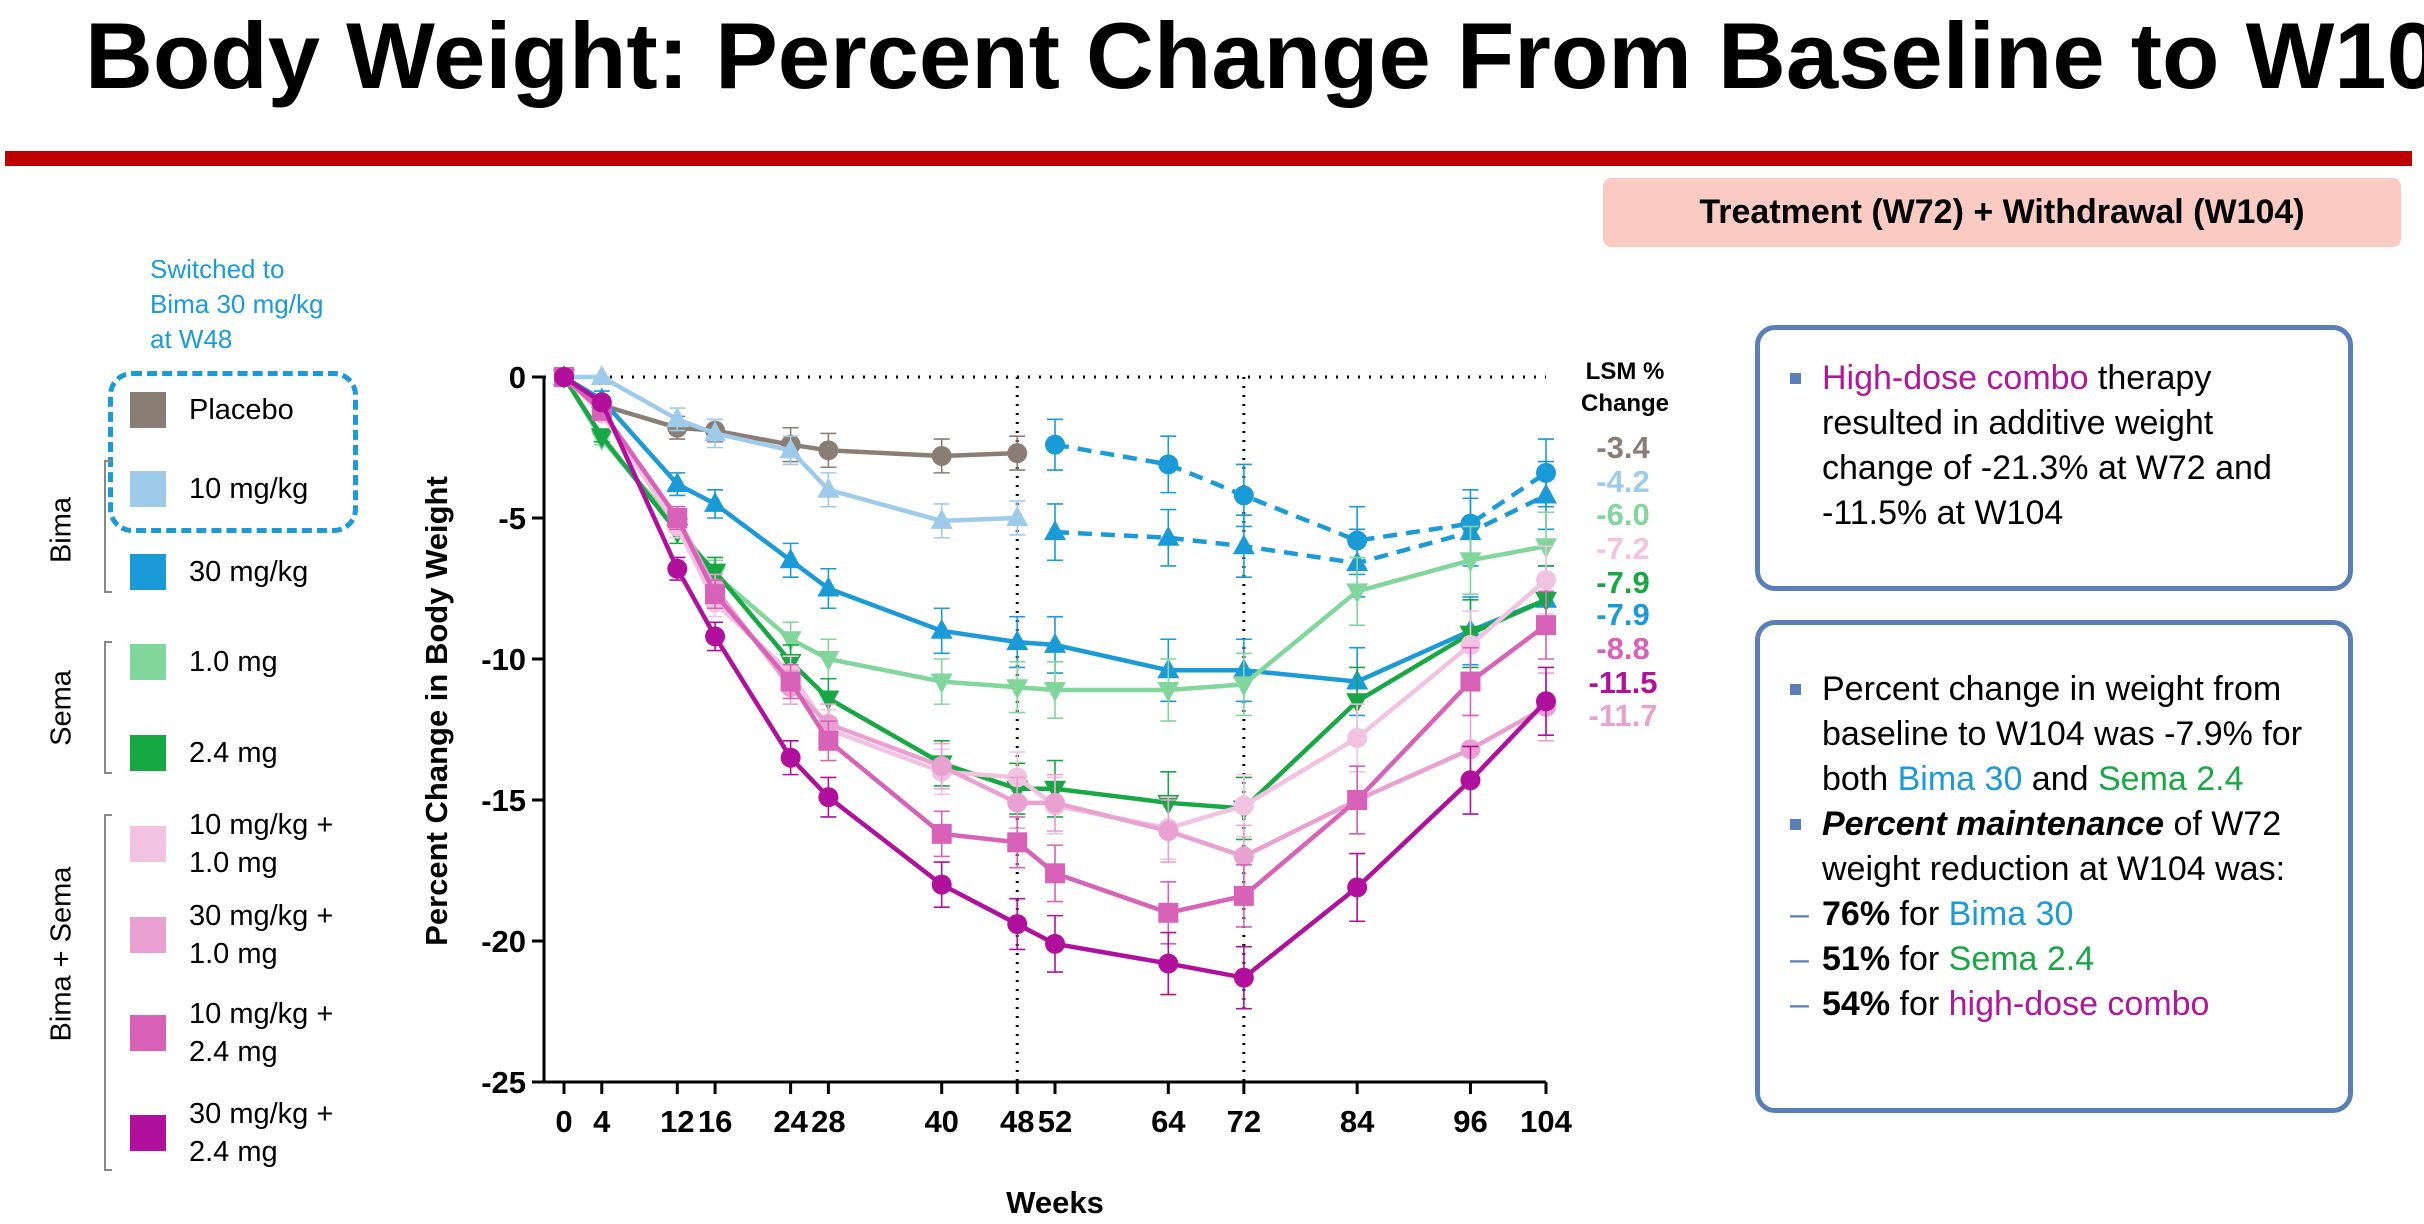  I want to click on lsm-value: -11.5, so click(1623, 682).